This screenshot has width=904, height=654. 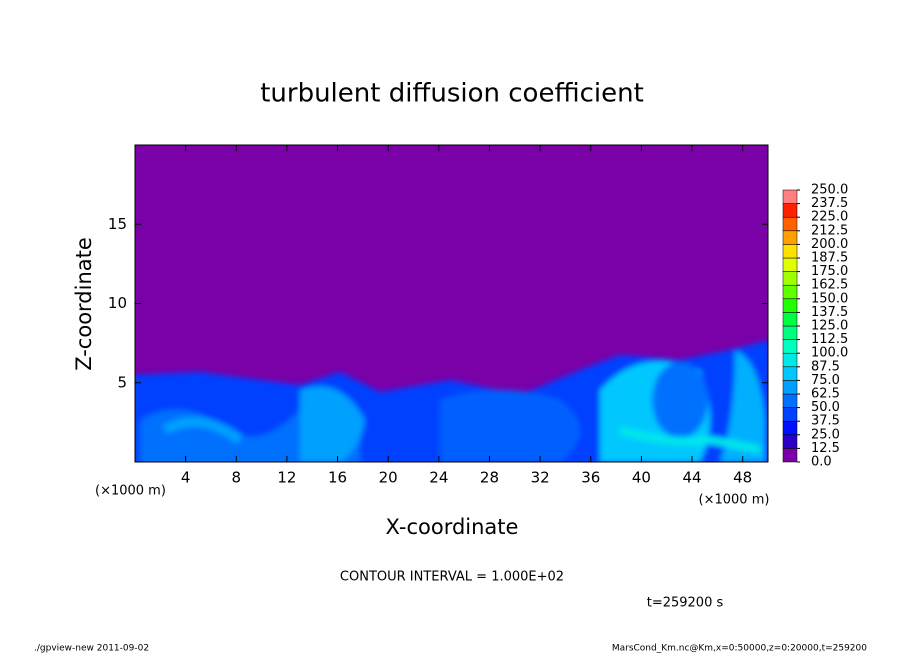 I want to click on colorbar-label: 162.5, so click(x=829, y=285).